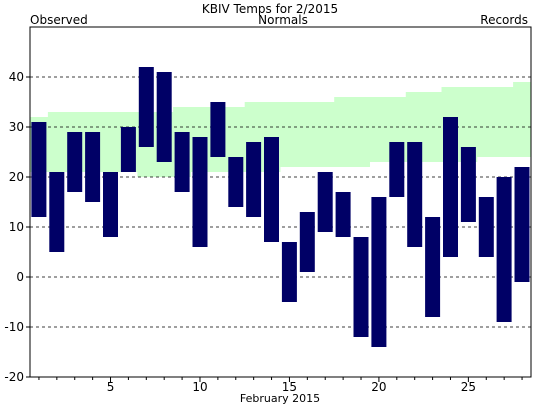 This screenshot has height=406, width=540. What do you see at coordinates (199, 387) in the screenshot?
I see `x-tick-label: 10` at bounding box center [199, 387].